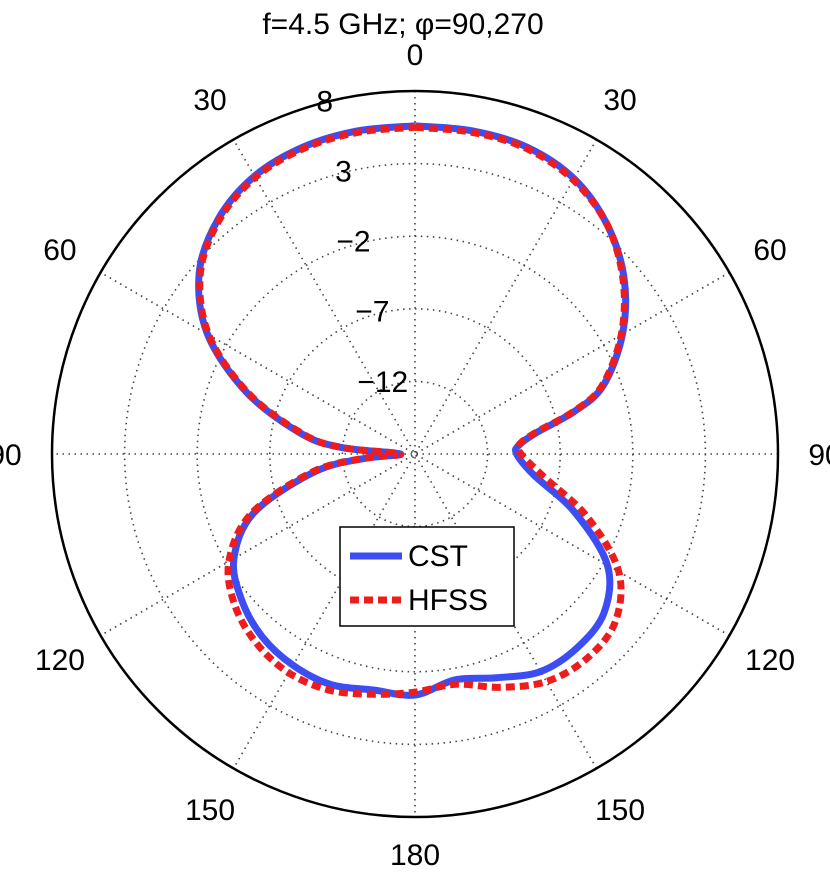  I want to click on legend-label-hfss: HFSS, so click(448, 600).